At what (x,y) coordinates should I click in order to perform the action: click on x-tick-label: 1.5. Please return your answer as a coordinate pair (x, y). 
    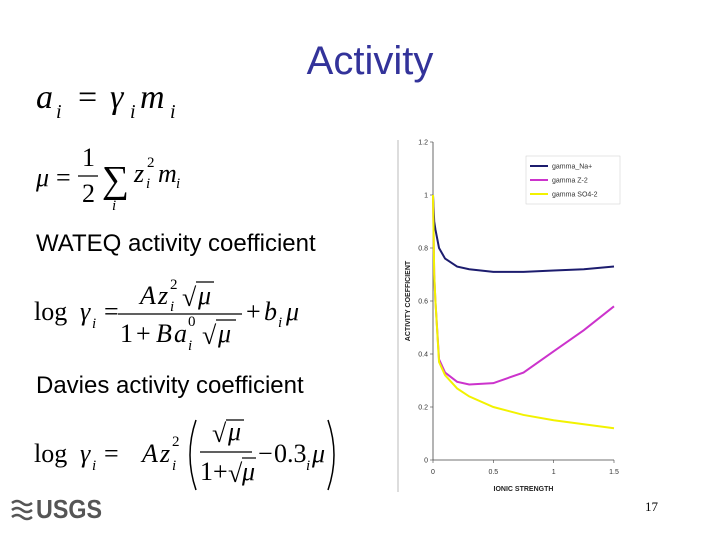
    Looking at the image, I should click on (614, 472).